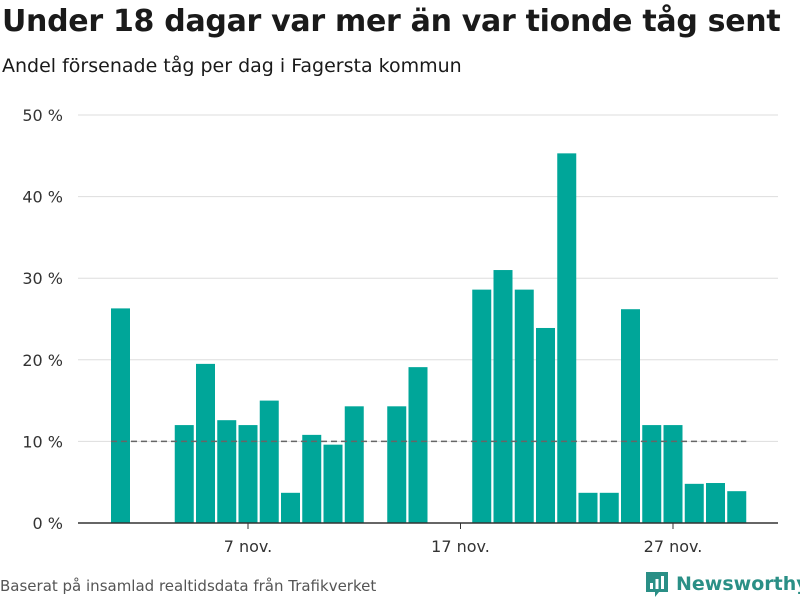 This screenshot has height=600, width=800. Describe the element at coordinates (42, 360) in the screenshot. I see `y-tick-label: 20 %` at that location.